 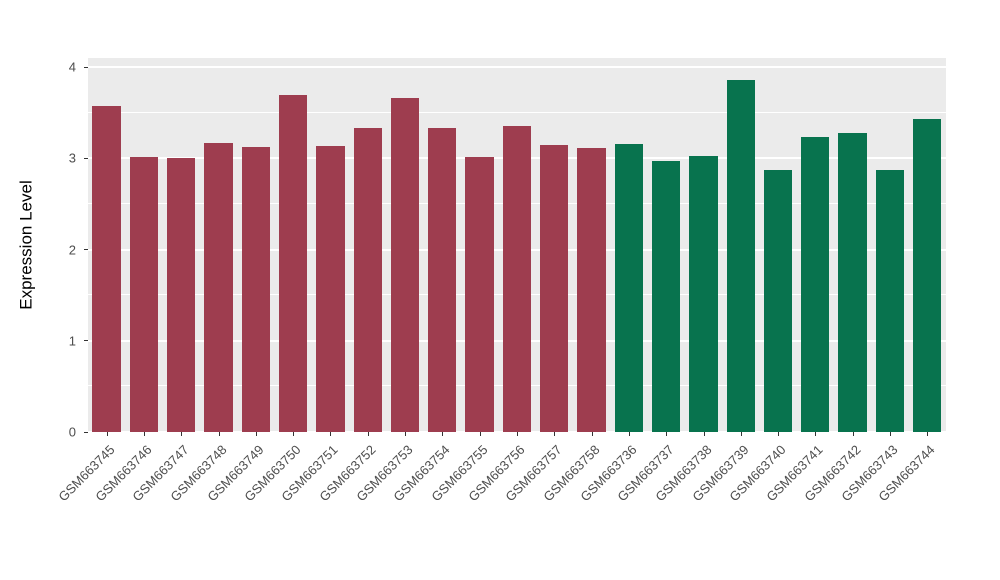 I want to click on bar-GSM663748, so click(x=218, y=287).